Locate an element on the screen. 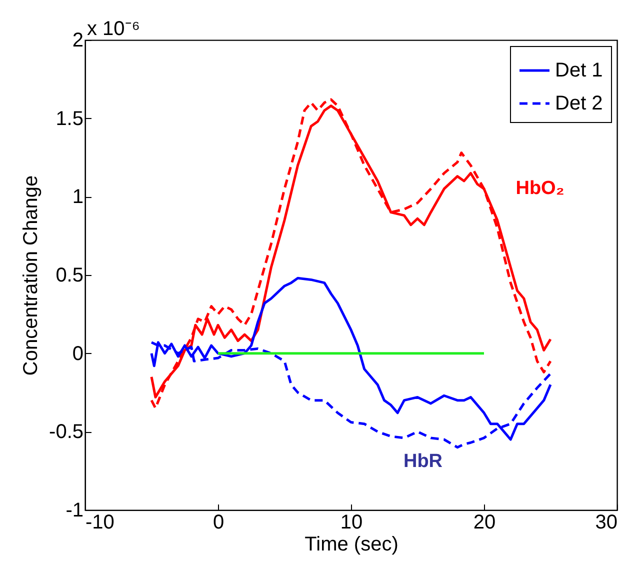 This screenshot has width=644, height=562. y-tick-label: 0 is located at coordinates (78, 353).